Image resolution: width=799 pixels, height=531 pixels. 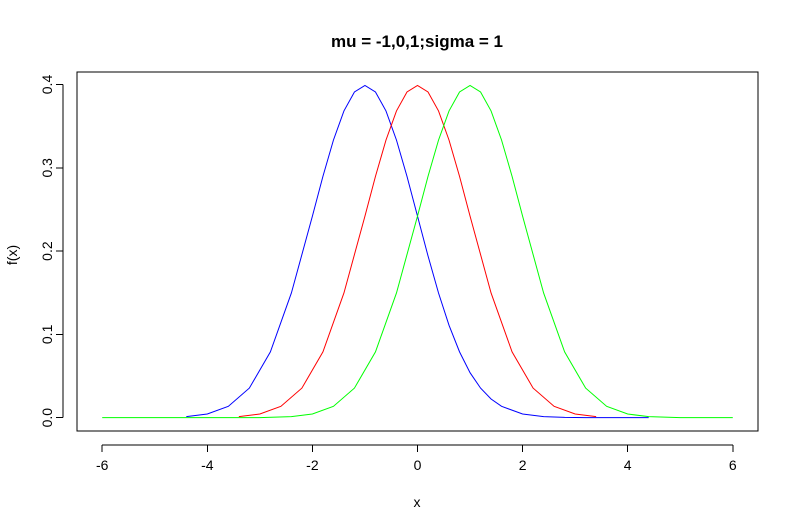 What do you see at coordinates (733, 465) in the screenshot?
I see `x-tick-label: 6` at bounding box center [733, 465].